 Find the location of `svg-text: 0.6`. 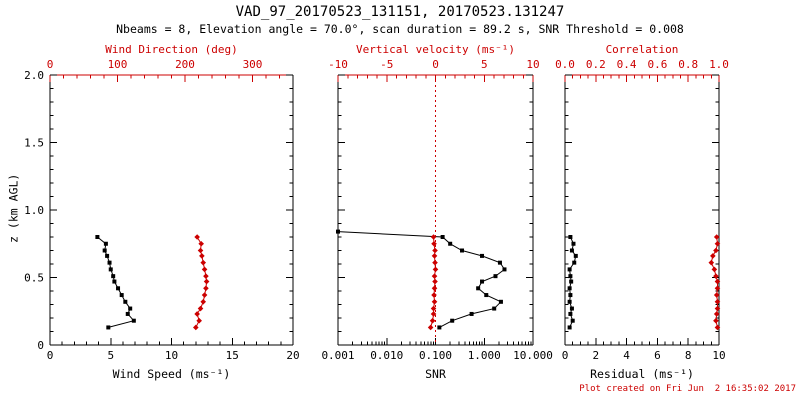

svg-text: 0.6 is located at coordinates (657, 64).